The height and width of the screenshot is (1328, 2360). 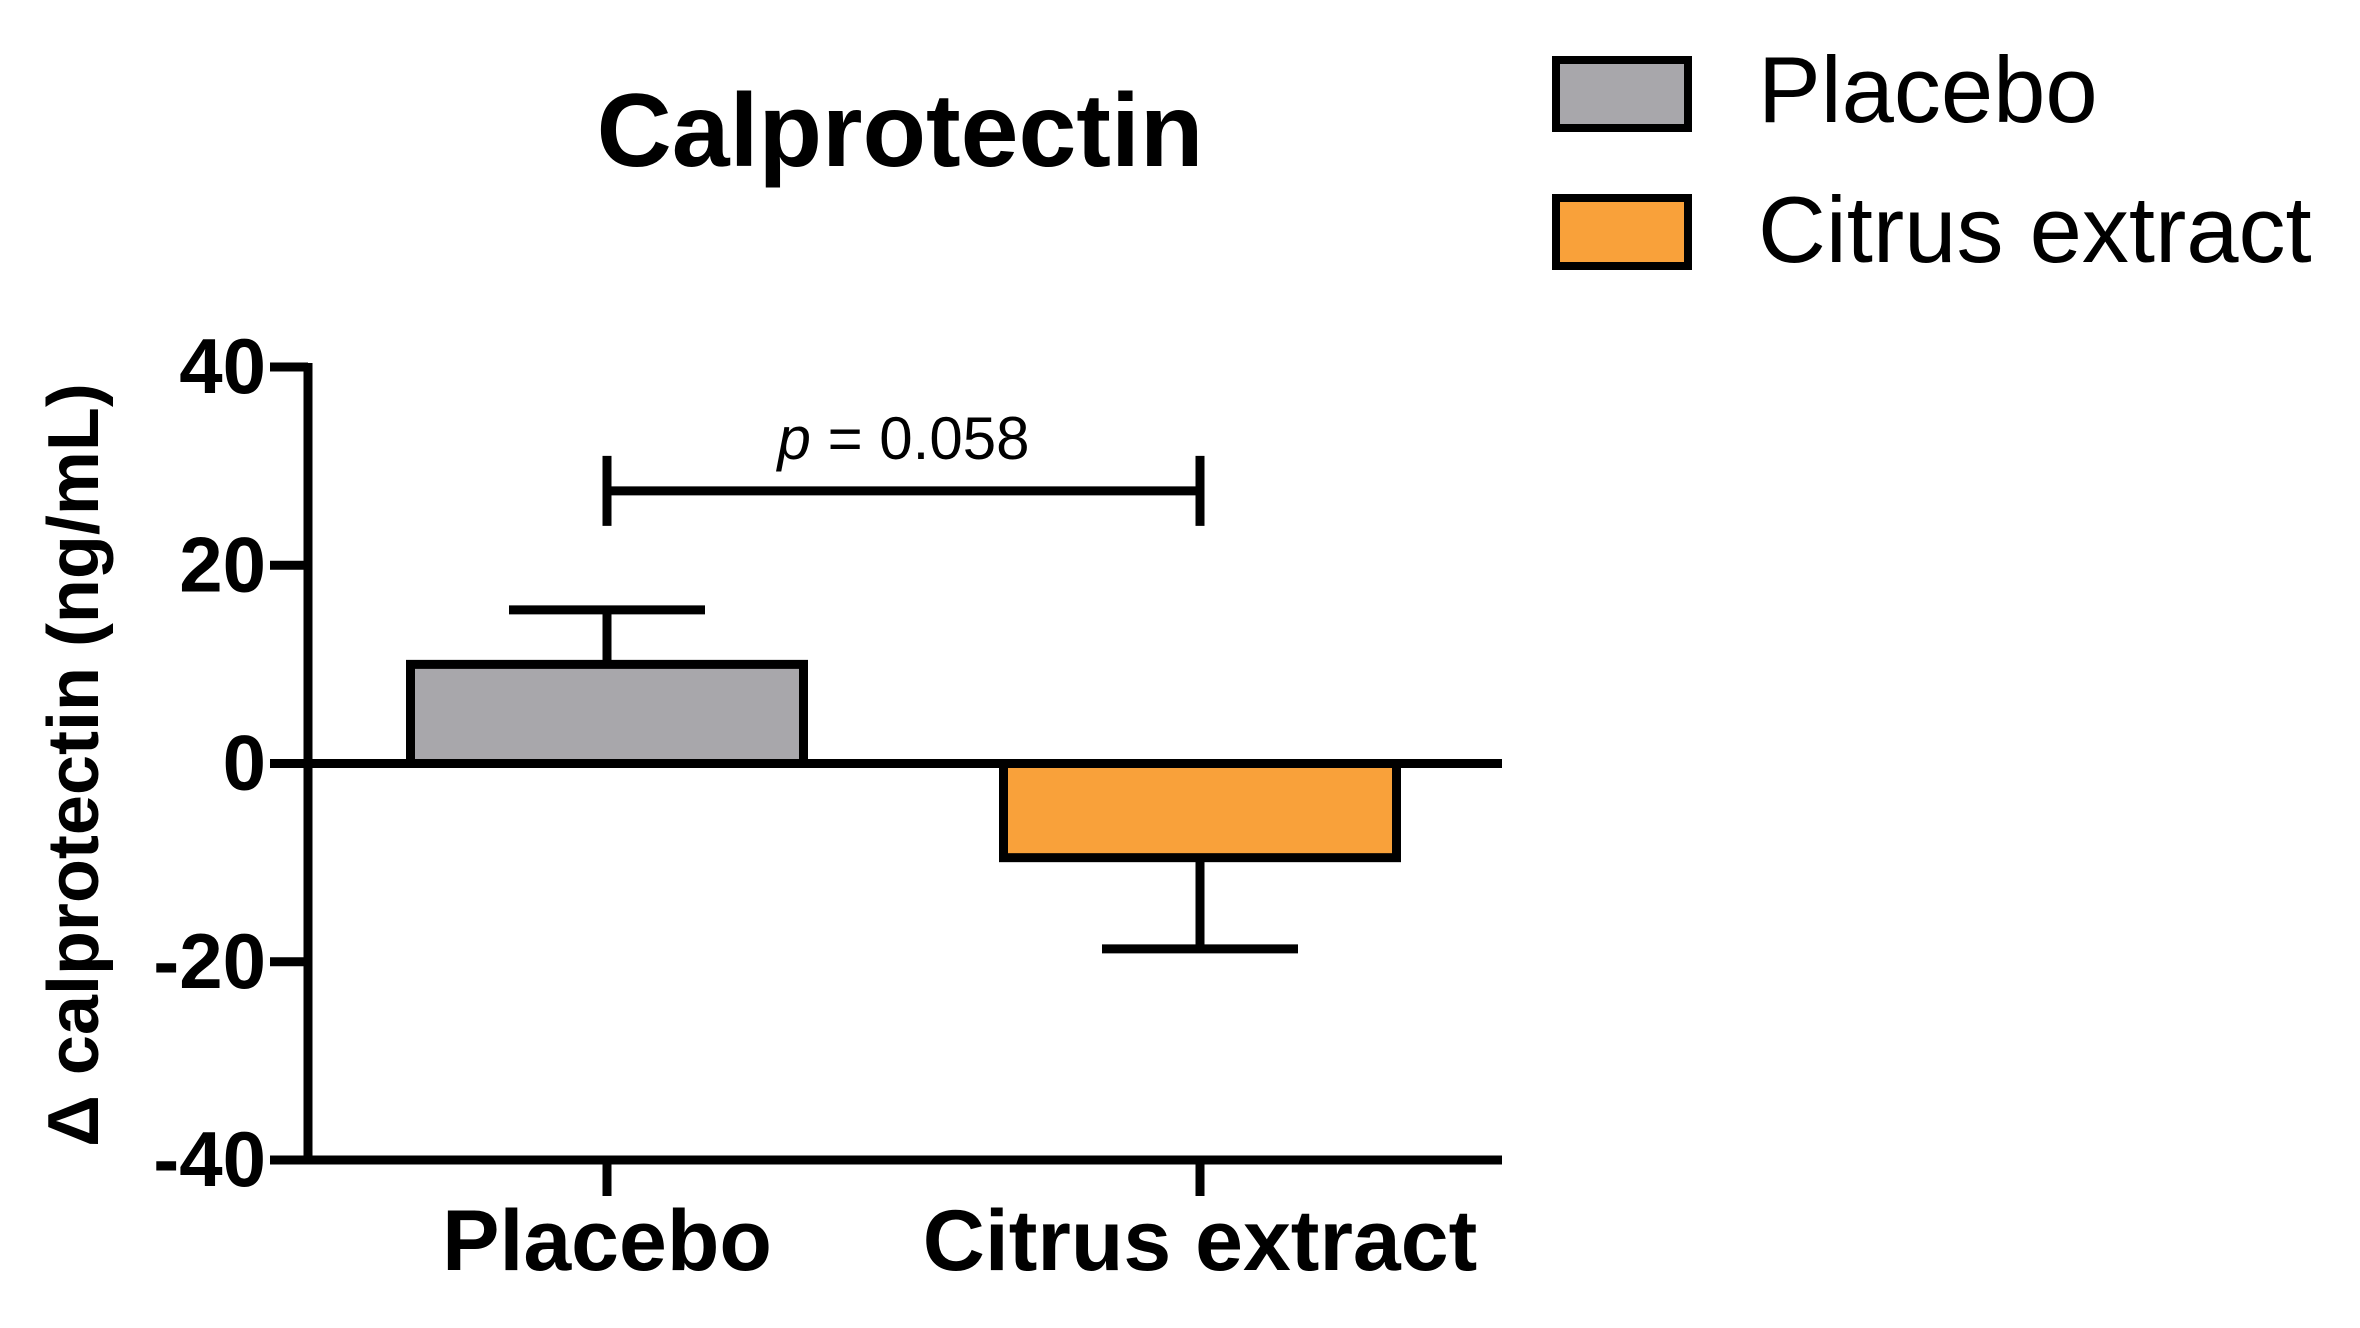 I want to click on x-tick-label: Citrus extract, so click(x=1200, y=1241).